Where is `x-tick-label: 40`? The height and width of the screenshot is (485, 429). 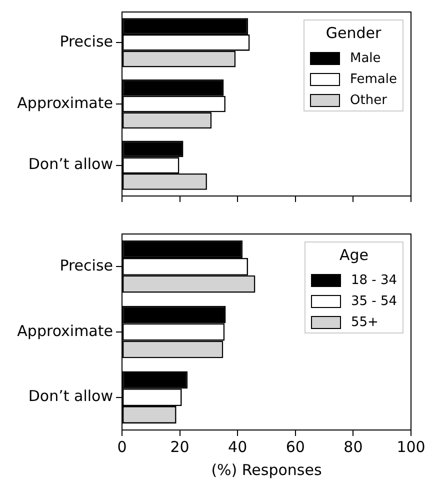
x-tick-label: 40 is located at coordinates (238, 447).